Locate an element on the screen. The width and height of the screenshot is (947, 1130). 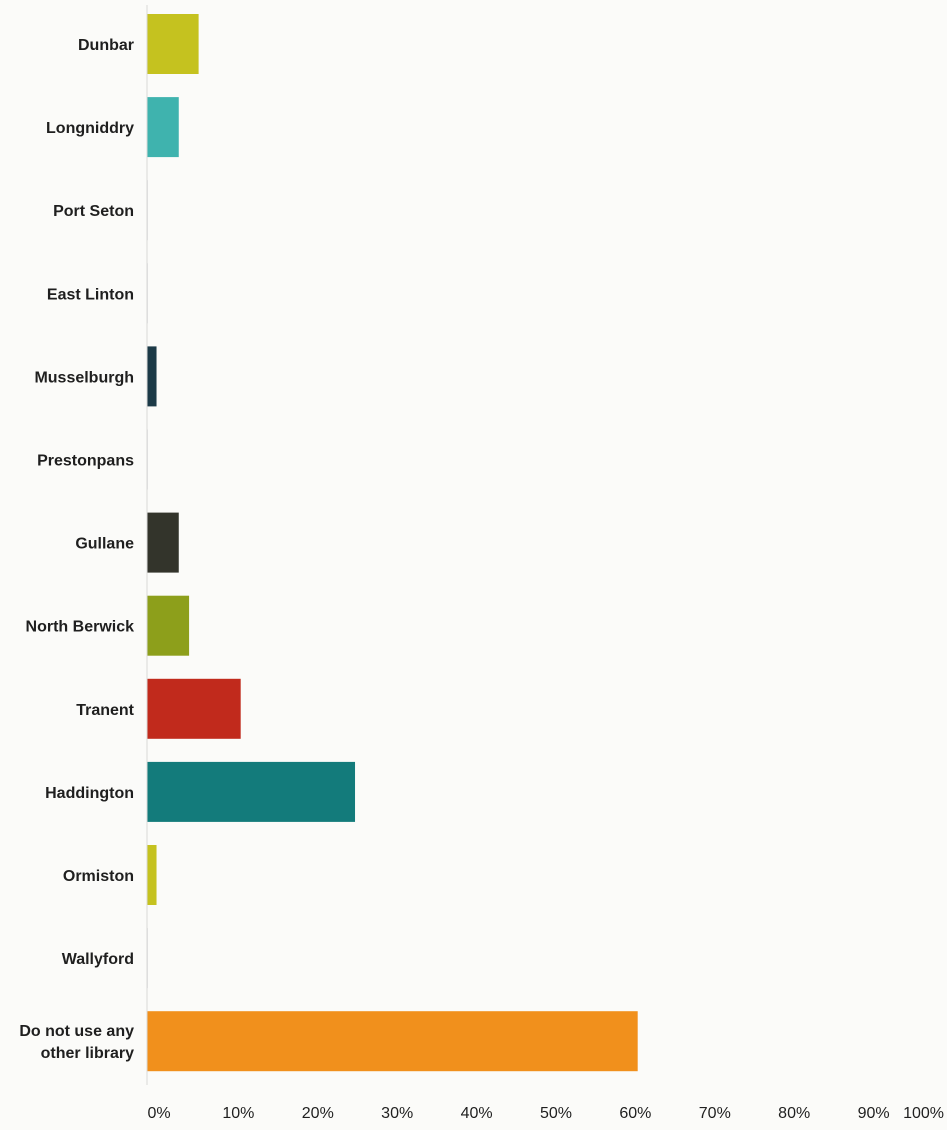
category-label-longniddry: Longniddry is located at coordinates (90, 128).